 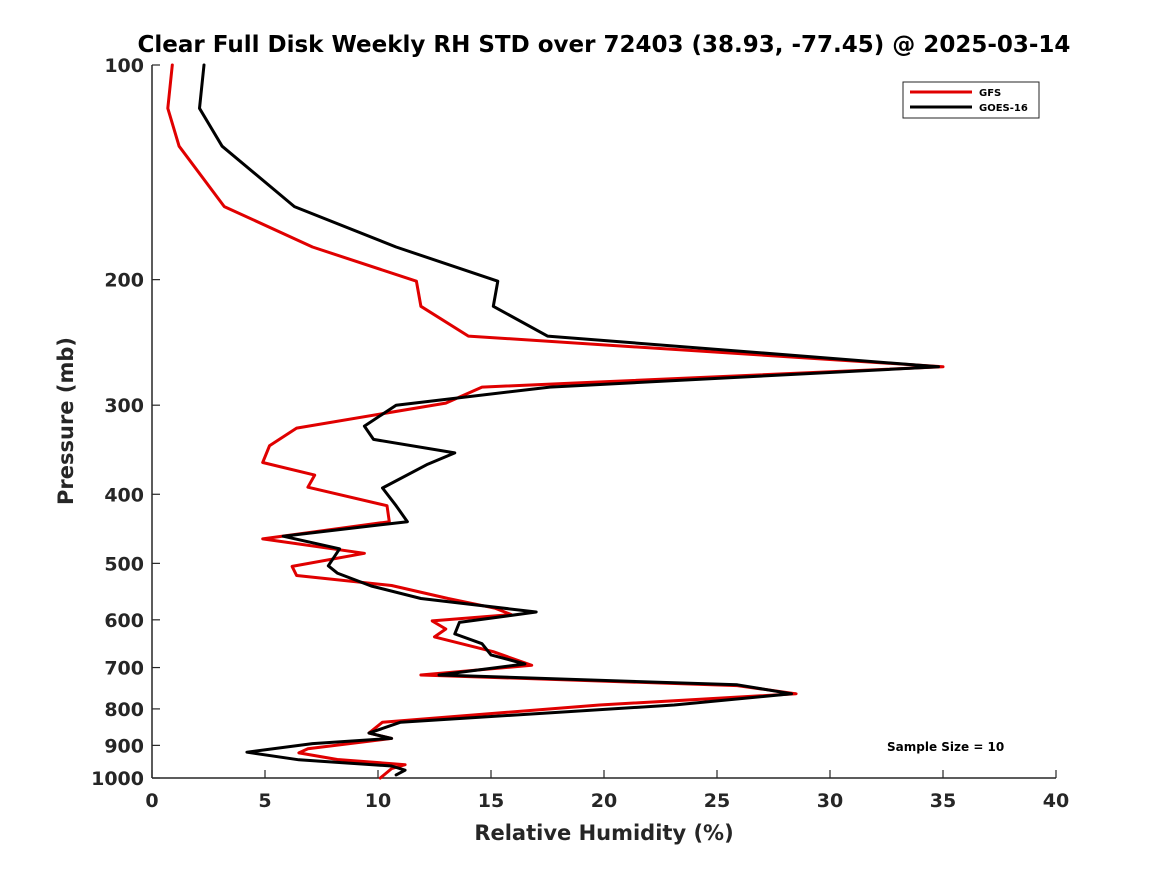 I want to click on x-tick-label: 0, so click(x=151, y=801).